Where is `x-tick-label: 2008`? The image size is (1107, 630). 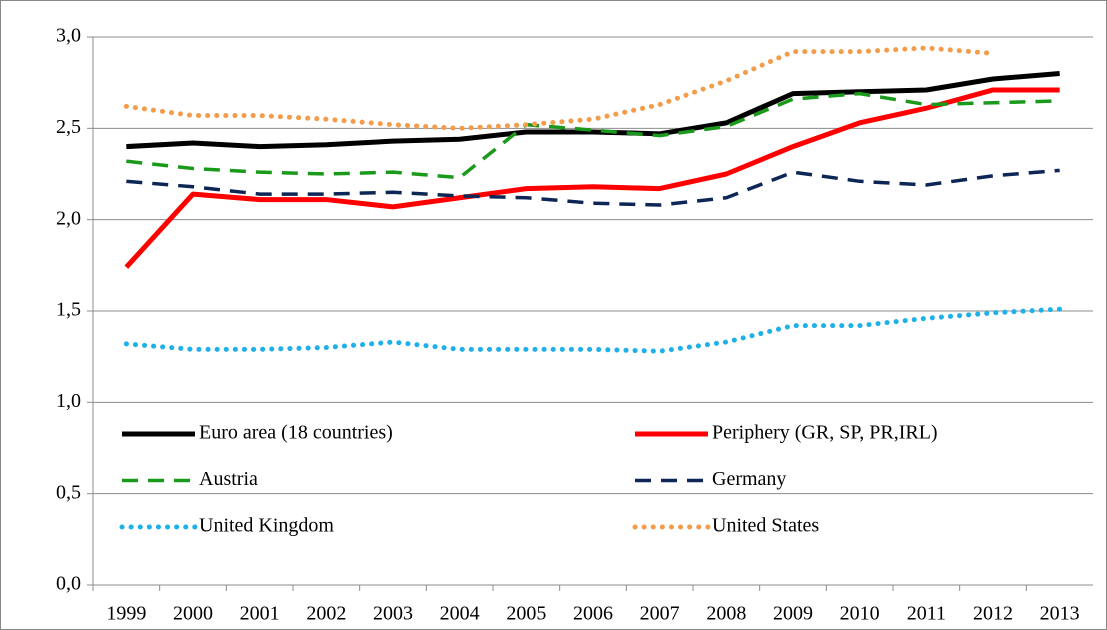
x-tick-label: 2008 is located at coordinates (726, 614).